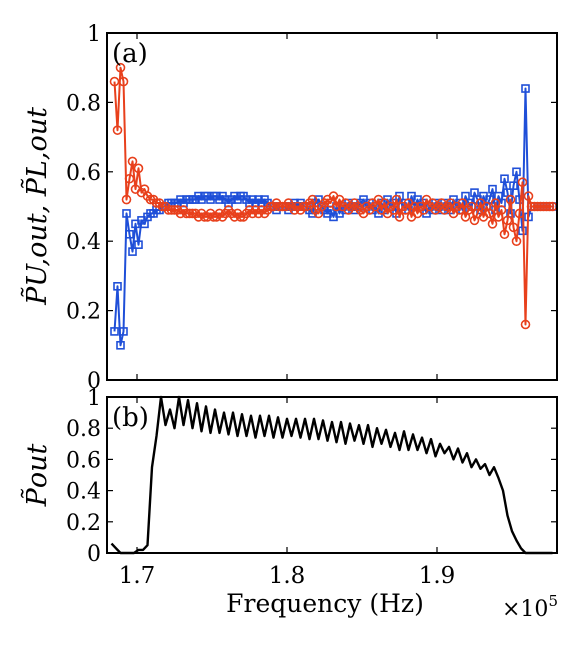 The image size is (581, 646). I want to click on x-tick-label: 1.8, so click(287, 576).